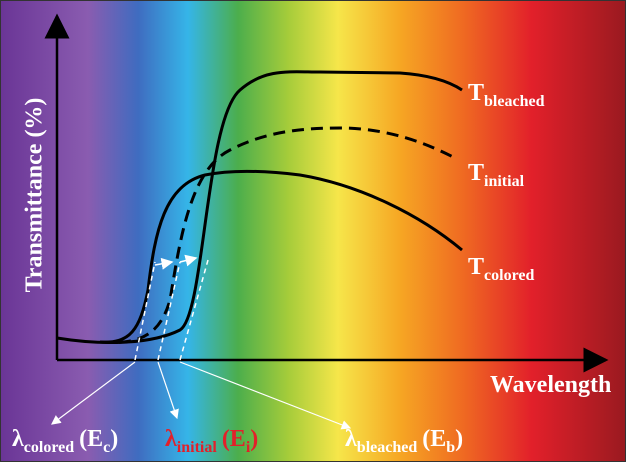  I want to click on curve-label: Tcolored, so click(501, 269).